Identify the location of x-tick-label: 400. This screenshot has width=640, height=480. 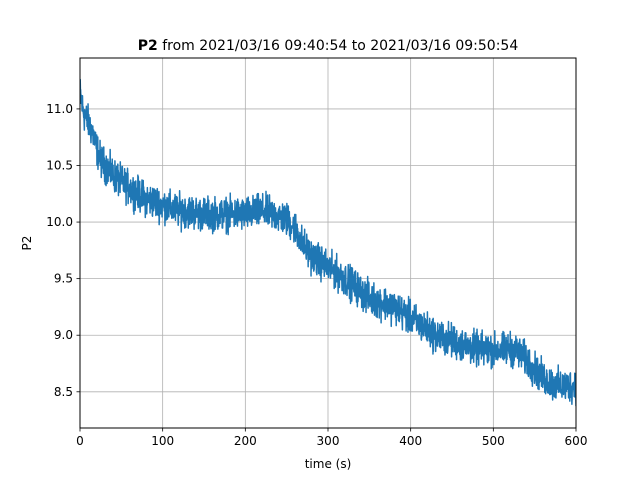
(410, 441).